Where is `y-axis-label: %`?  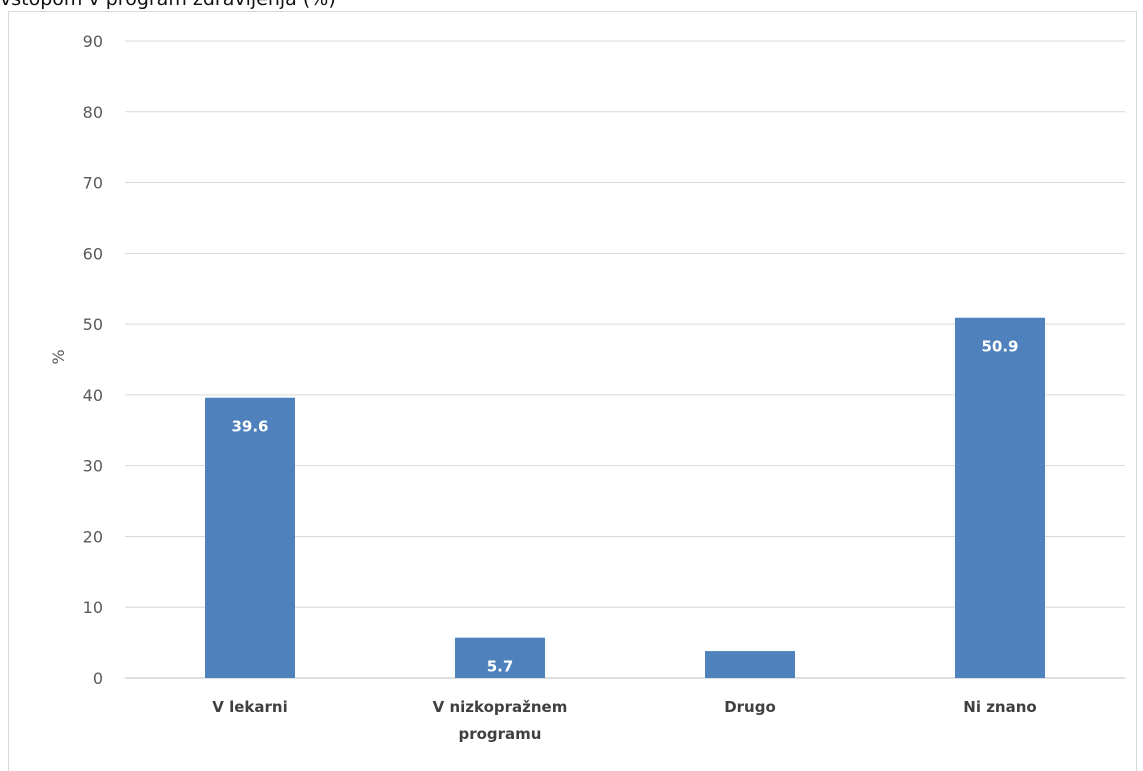
y-axis-label: % is located at coordinates (58, 356).